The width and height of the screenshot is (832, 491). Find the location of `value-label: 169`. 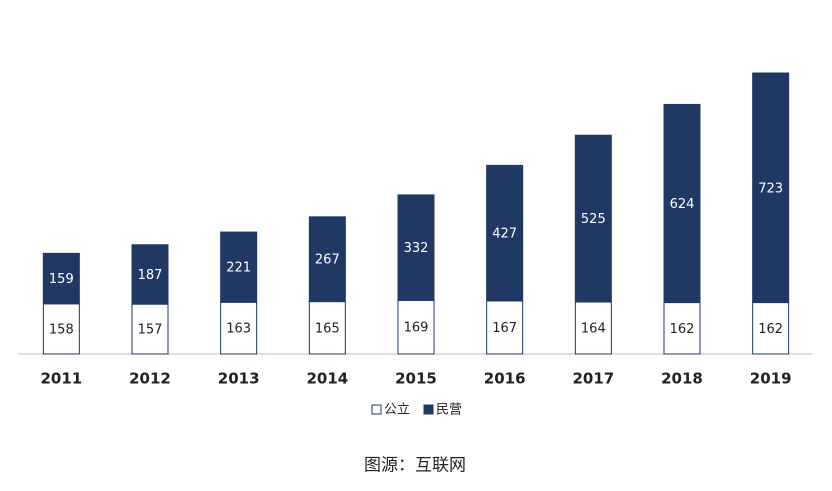

value-label: 169 is located at coordinates (416, 328).